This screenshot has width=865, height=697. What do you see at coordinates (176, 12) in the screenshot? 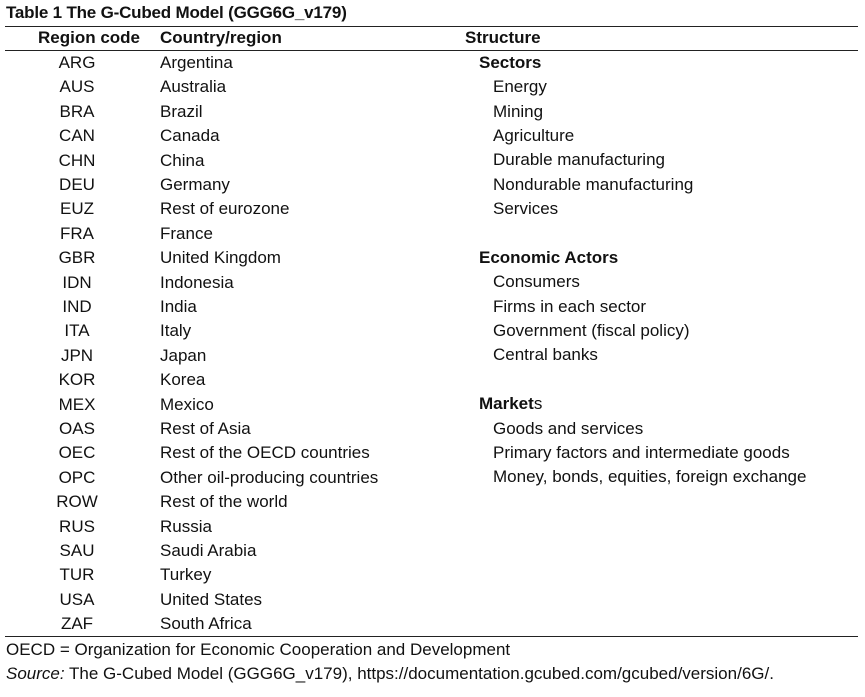
I see `table-title: Table 1 The G-Cubed Model (GGG6G_v179)` at bounding box center [176, 12].